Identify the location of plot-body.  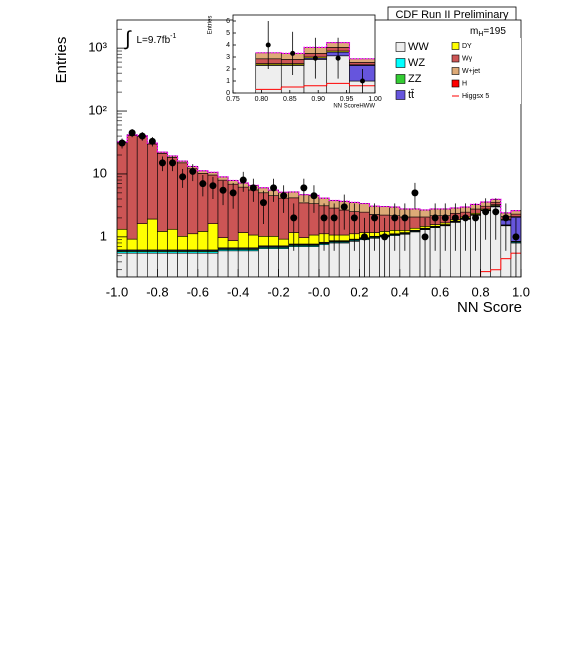
(315, 57).